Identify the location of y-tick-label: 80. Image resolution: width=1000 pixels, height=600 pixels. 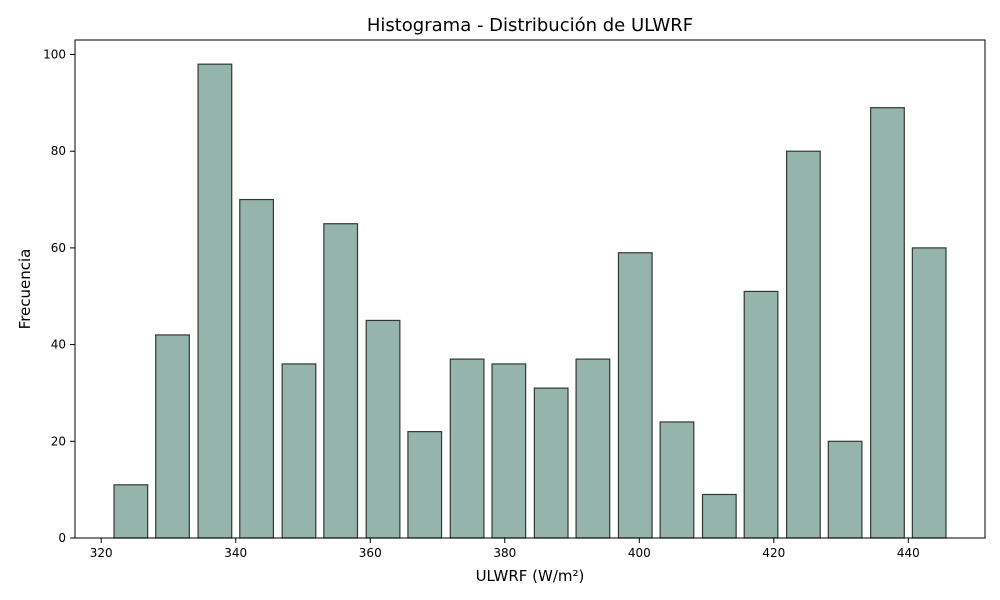
(58, 151).